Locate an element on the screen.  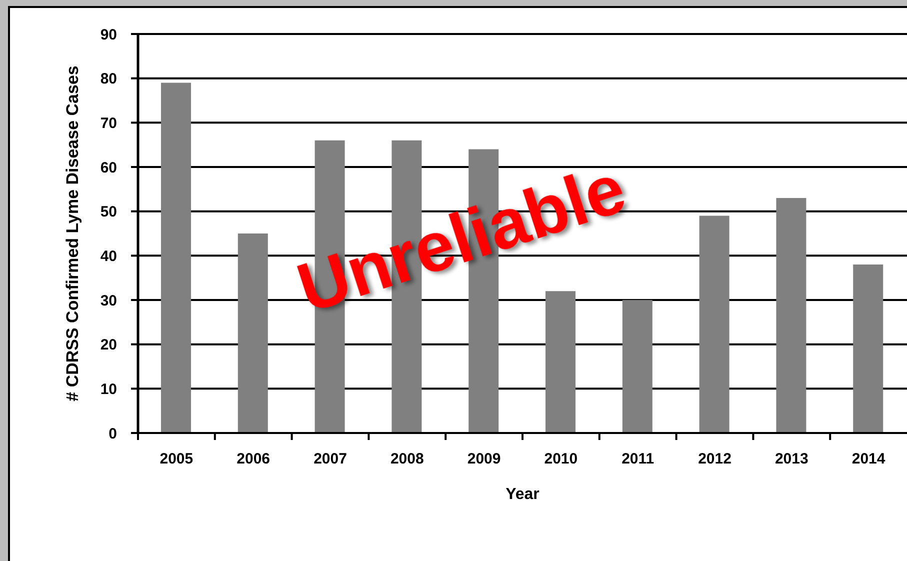
y-axis-title: # CDRSS Confirmed Lyme Disease Cases is located at coordinates (72, 234).